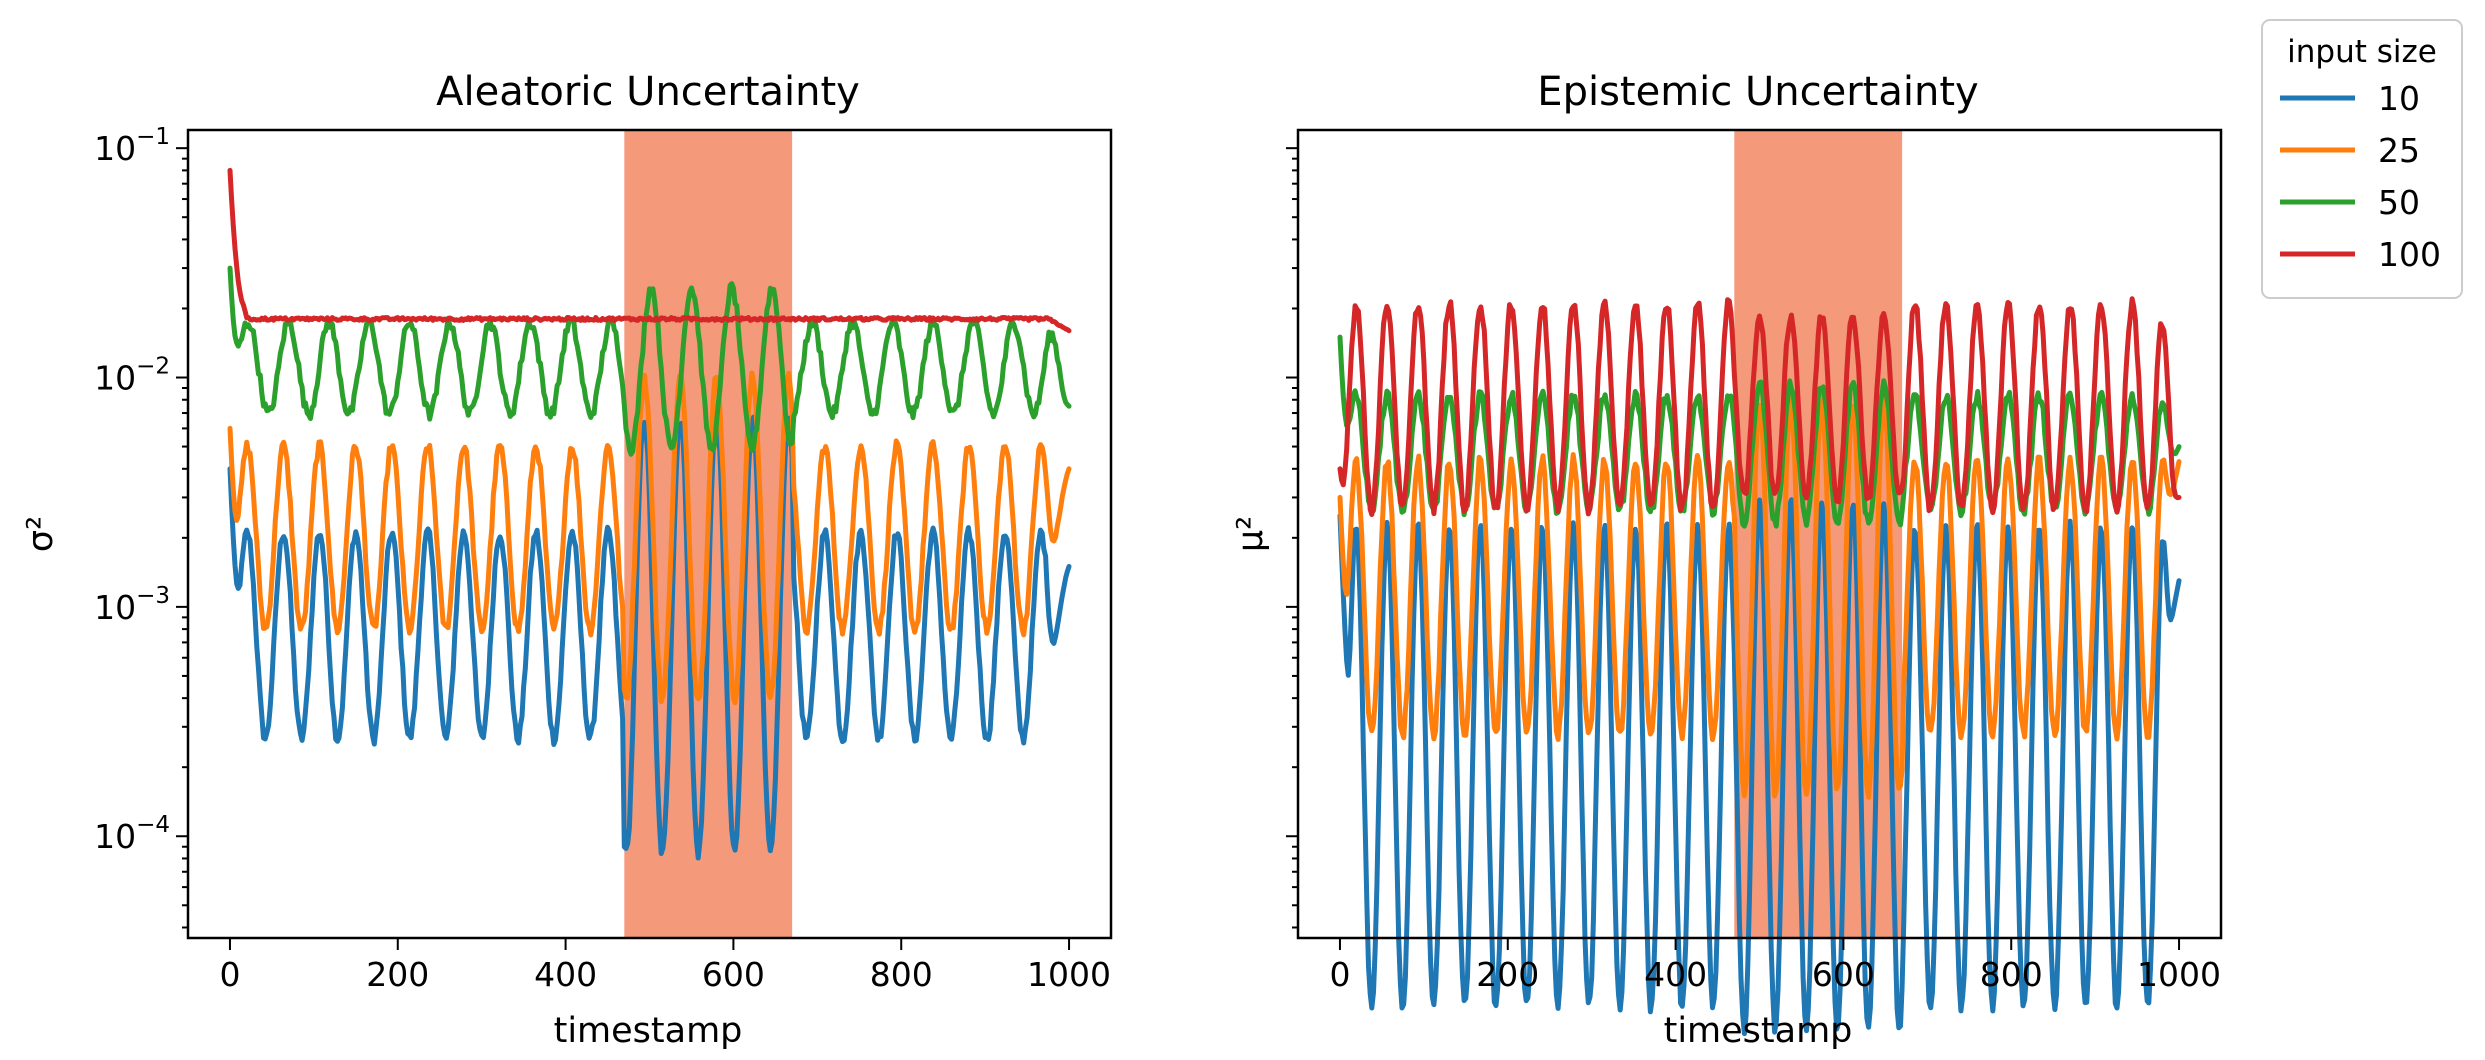 The width and height of the screenshot is (2485, 1060). What do you see at coordinates (1292, 538) in the screenshot?
I see `y-axis` at bounding box center [1292, 538].